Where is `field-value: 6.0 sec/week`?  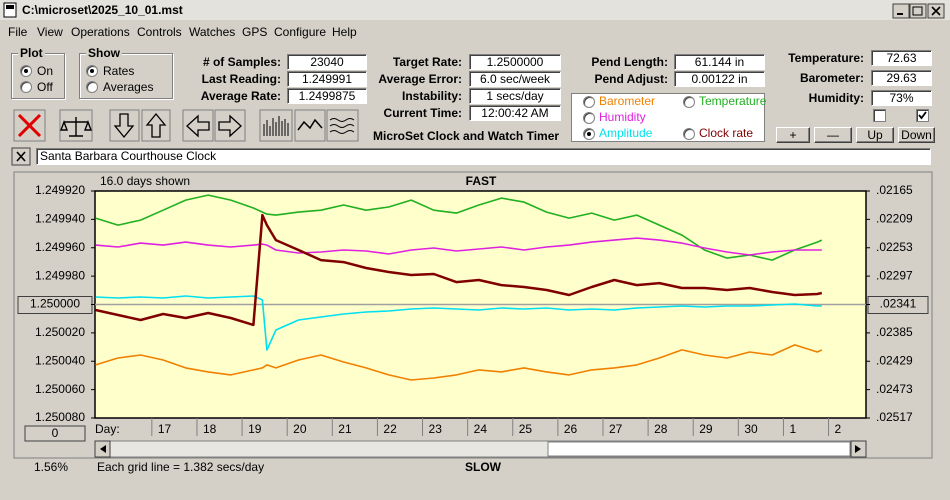
field-value: 6.0 sec/week is located at coordinates (515, 79).